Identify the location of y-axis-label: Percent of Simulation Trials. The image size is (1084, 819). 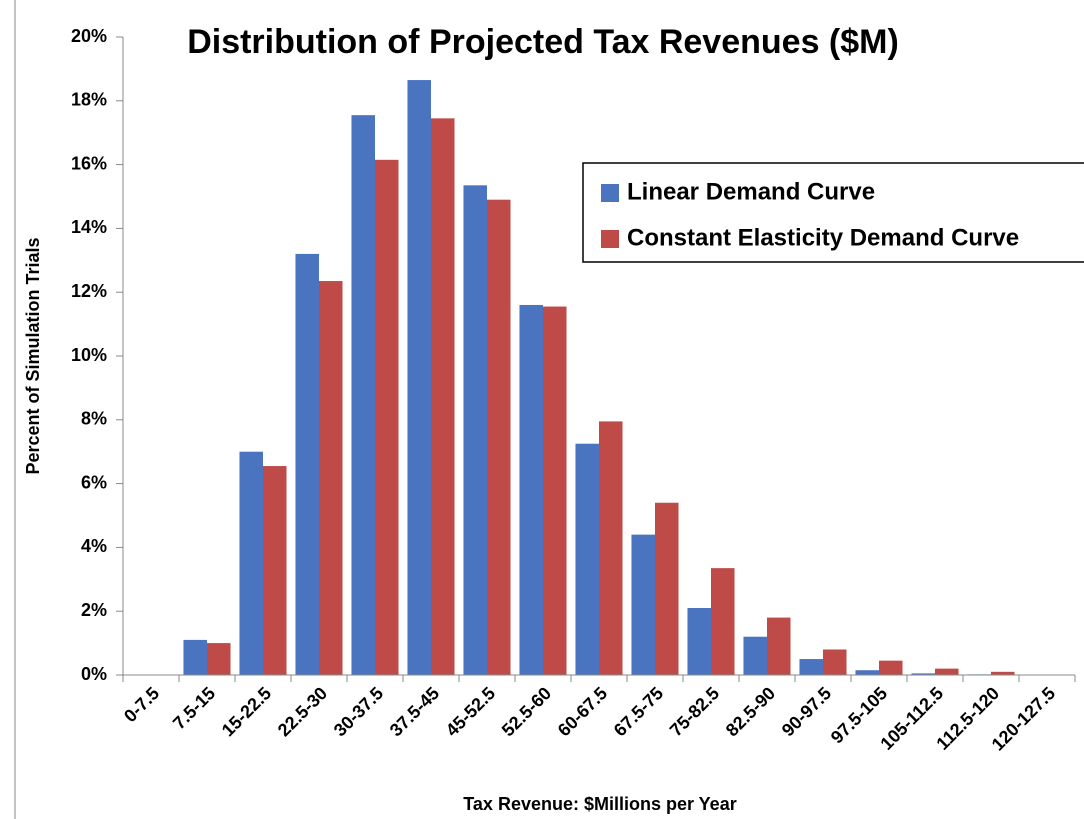
(33, 355).